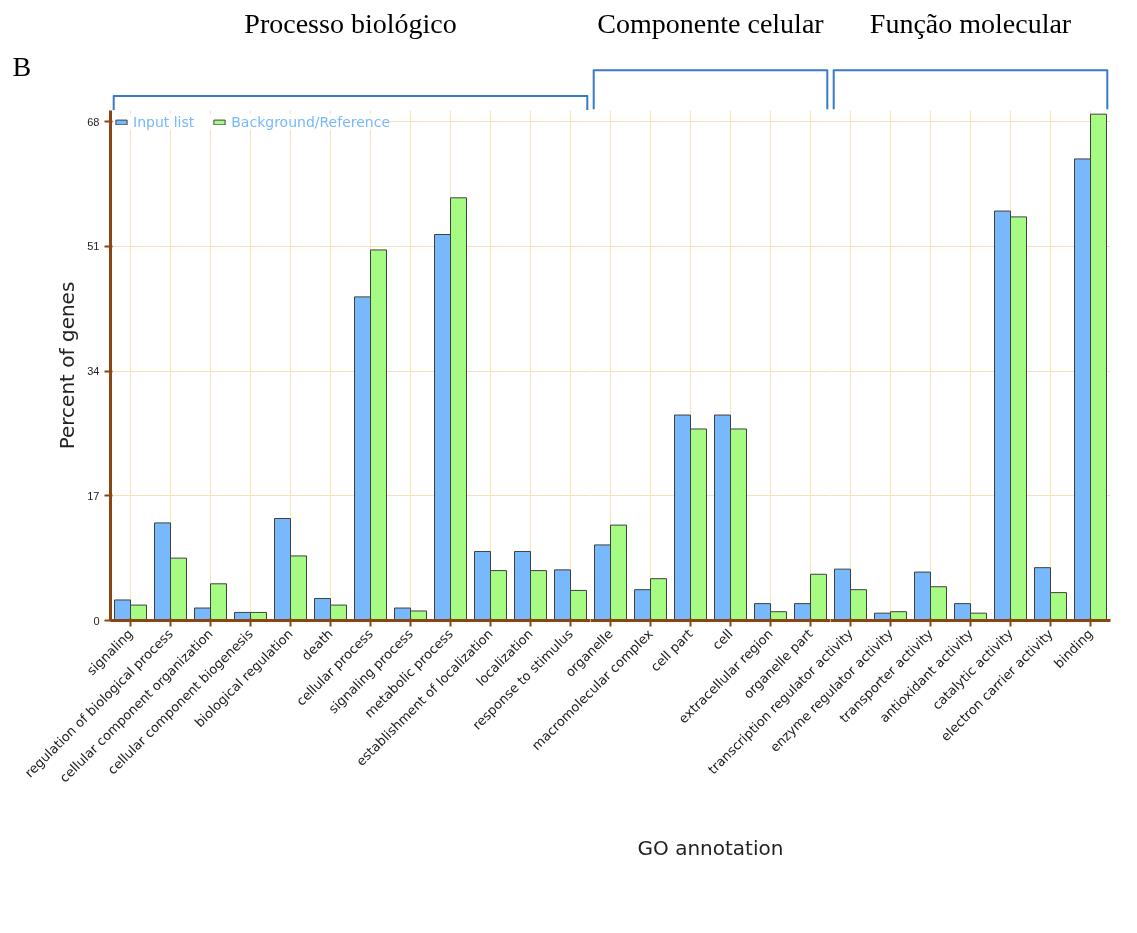 The image size is (1137, 933). I want to click on y-tick-label: 0, so click(96, 620).